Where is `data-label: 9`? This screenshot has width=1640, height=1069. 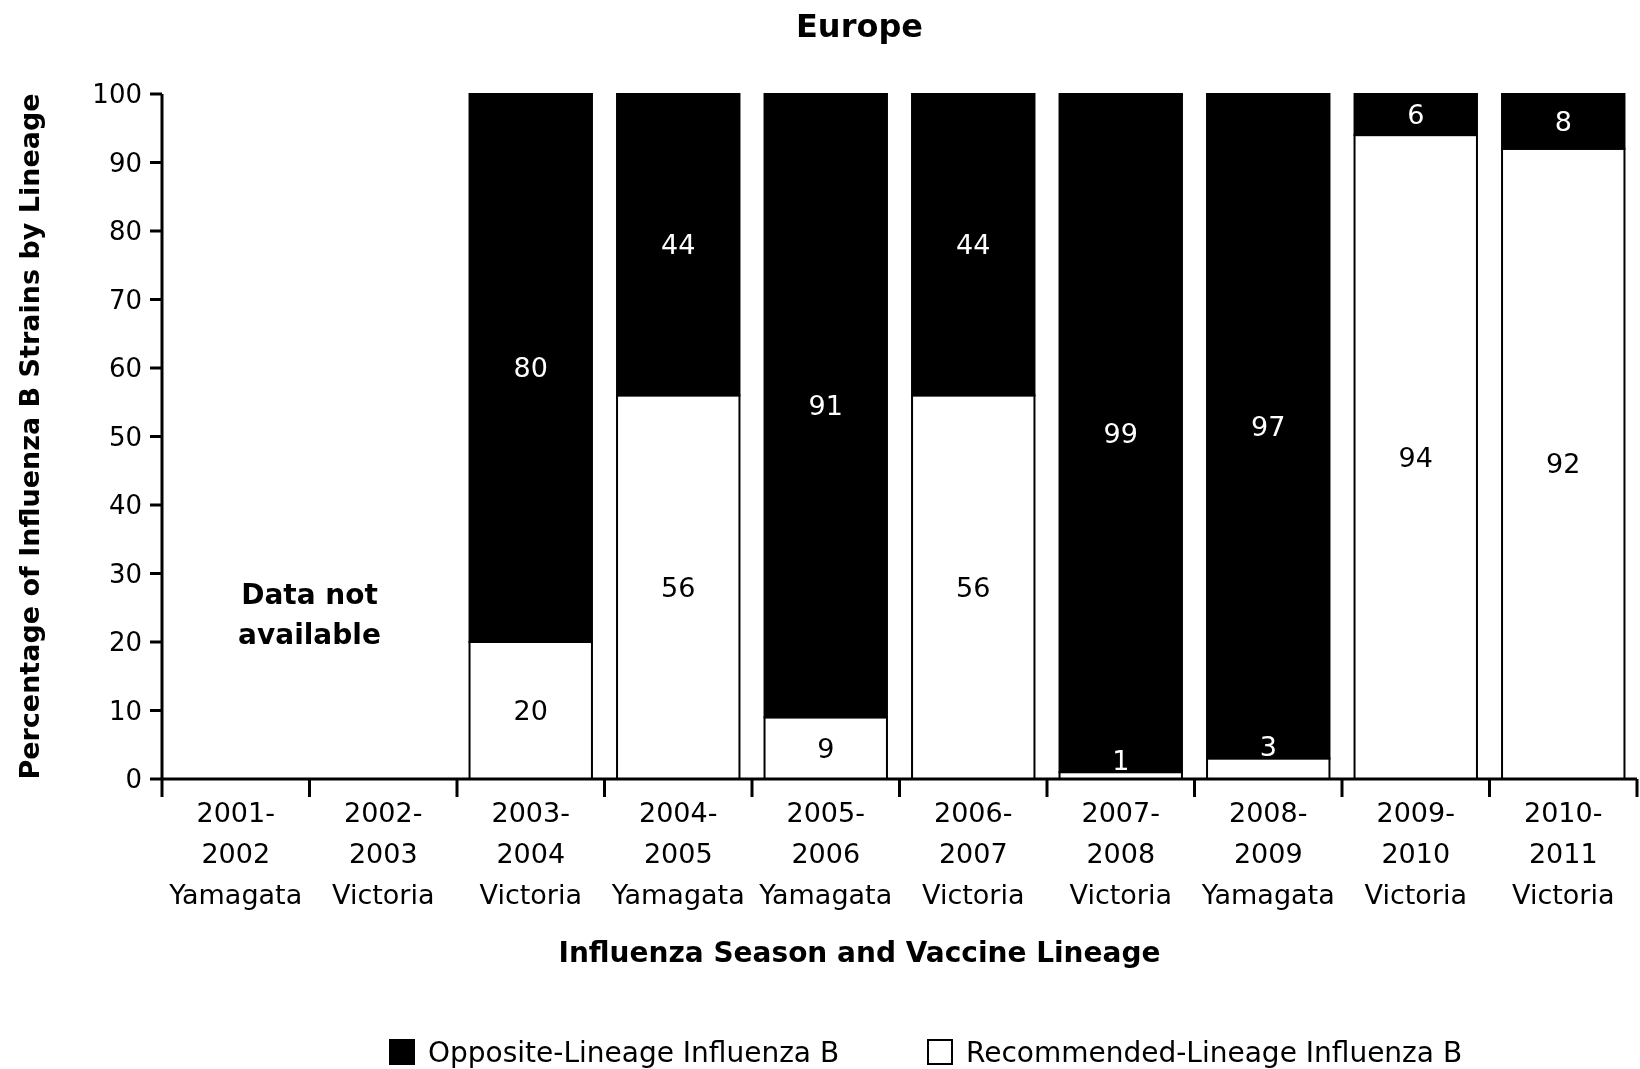
data-label: 9 is located at coordinates (826, 748).